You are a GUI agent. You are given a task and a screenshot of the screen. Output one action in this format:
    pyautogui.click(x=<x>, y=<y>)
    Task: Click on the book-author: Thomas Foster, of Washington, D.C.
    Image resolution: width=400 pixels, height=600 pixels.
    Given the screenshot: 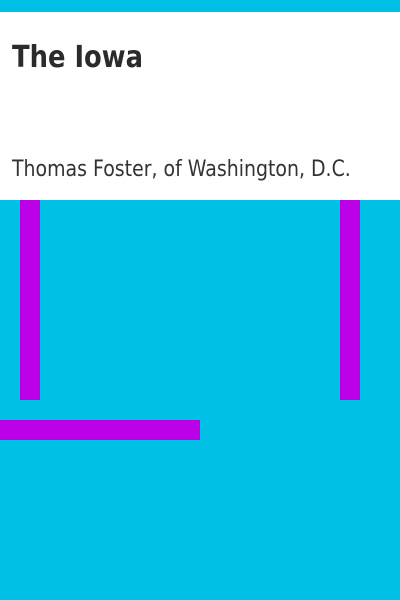 What is the action you would take?
    pyautogui.click(x=181, y=169)
    